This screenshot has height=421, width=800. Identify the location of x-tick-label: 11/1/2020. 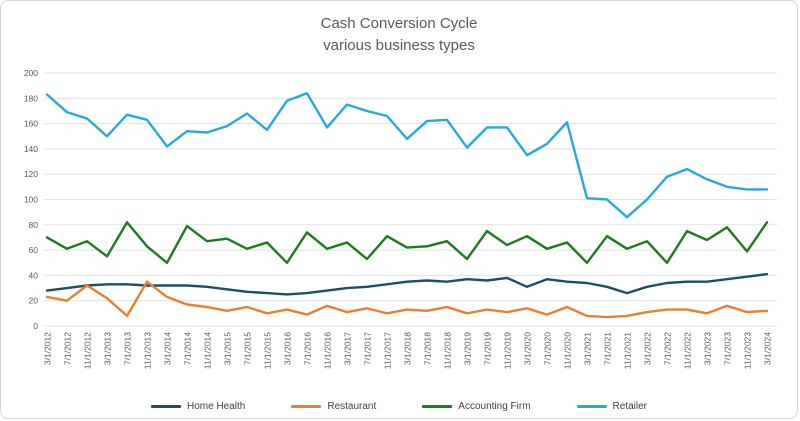
(568, 350).